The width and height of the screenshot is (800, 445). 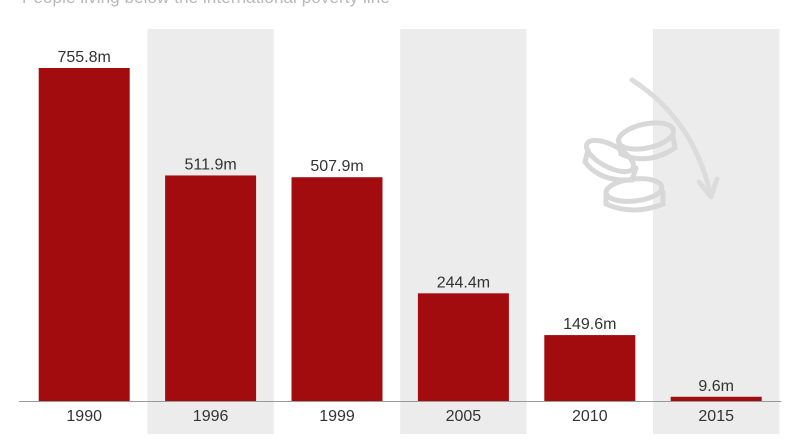 I want to click on bar-2005, so click(x=463, y=347).